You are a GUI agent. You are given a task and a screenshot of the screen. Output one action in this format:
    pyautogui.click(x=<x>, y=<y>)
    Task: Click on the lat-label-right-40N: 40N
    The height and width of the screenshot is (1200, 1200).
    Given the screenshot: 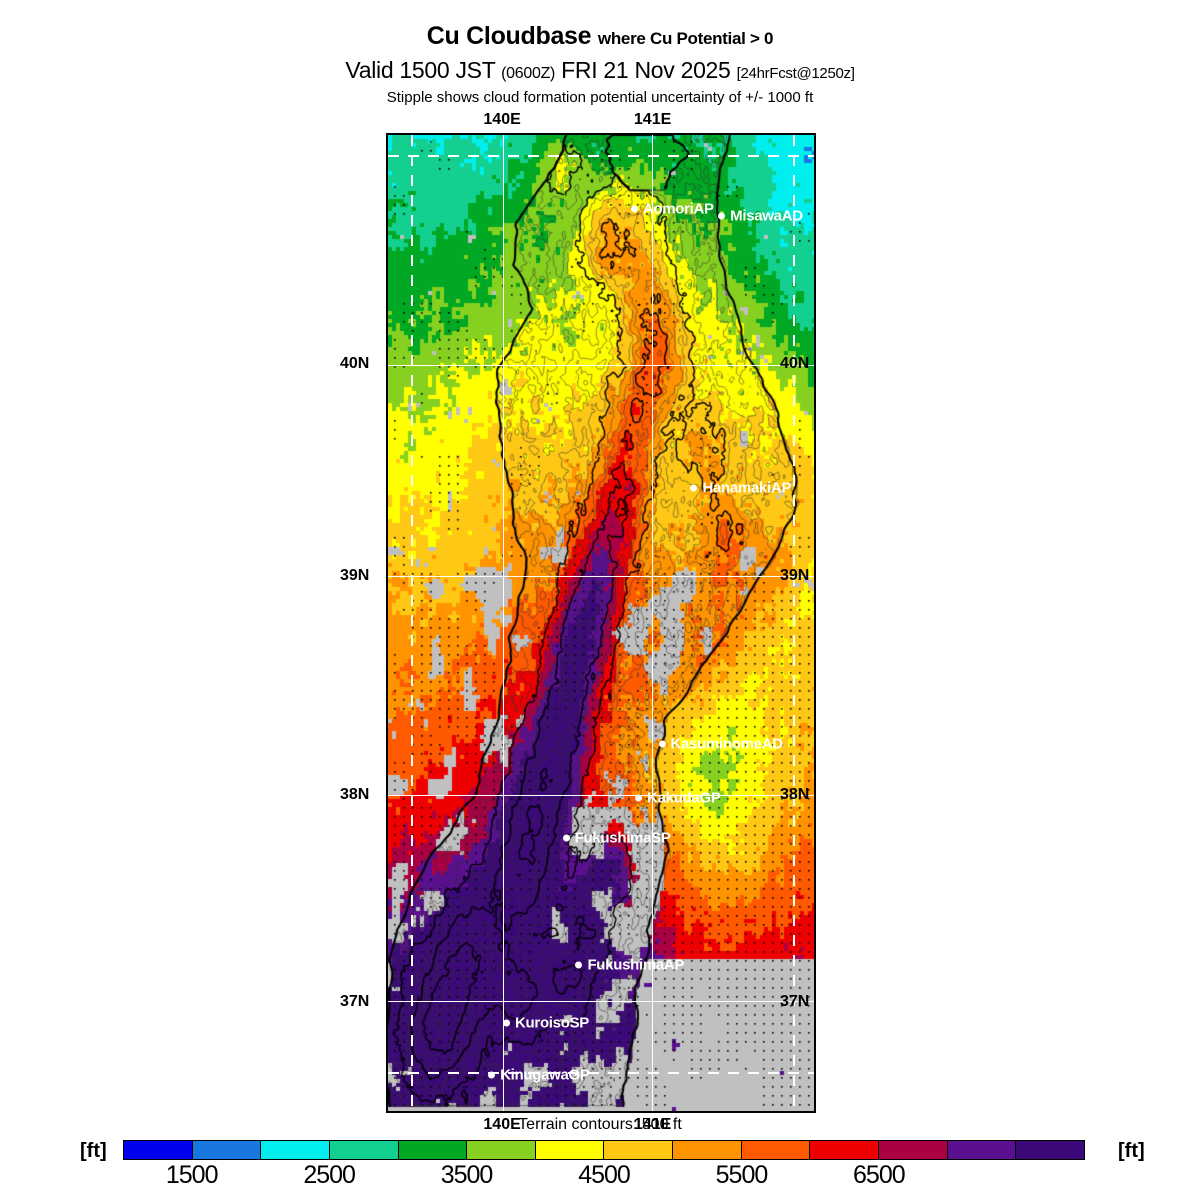 What is the action you would take?
    pyautogui.click(x=795, y=364)
    